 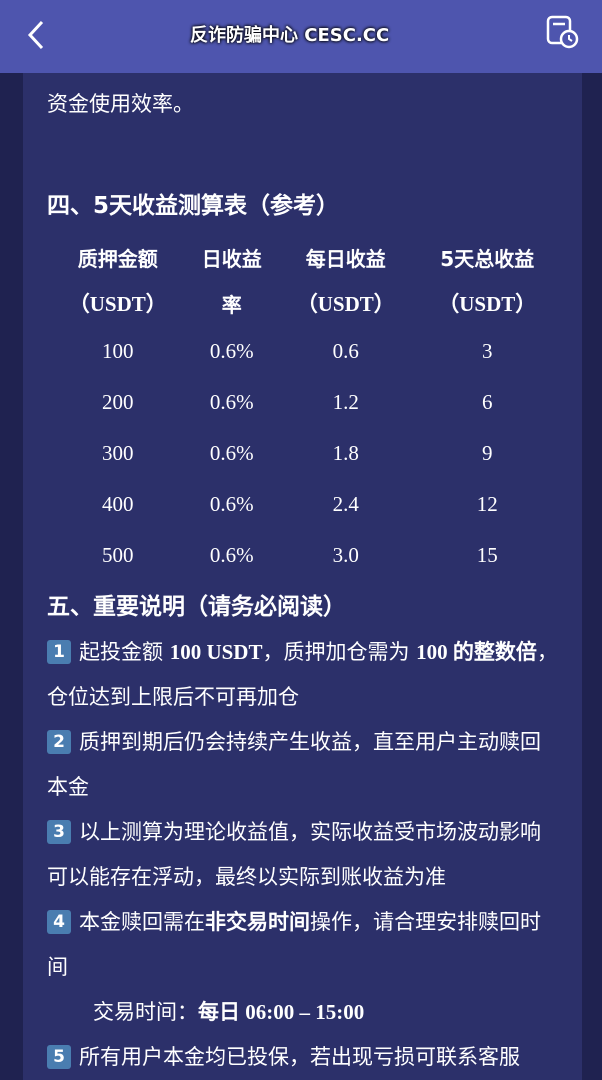 What do you see at coordinates (487, 453) in the screenshot?
I see `table-cell: 9` at bounding box center [487, 453].